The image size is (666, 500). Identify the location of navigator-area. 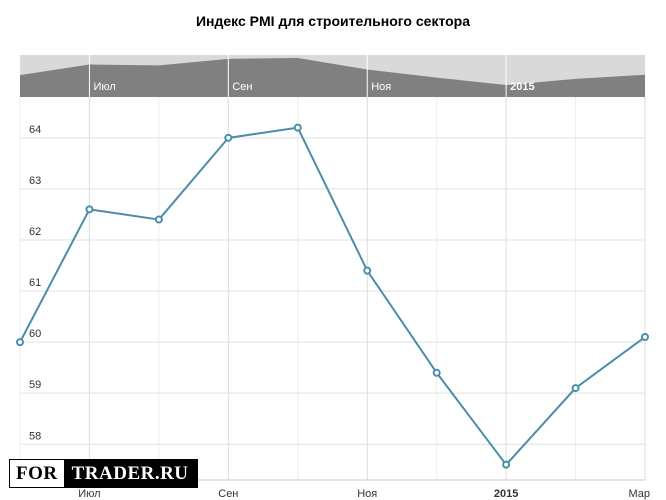
(332, 77).